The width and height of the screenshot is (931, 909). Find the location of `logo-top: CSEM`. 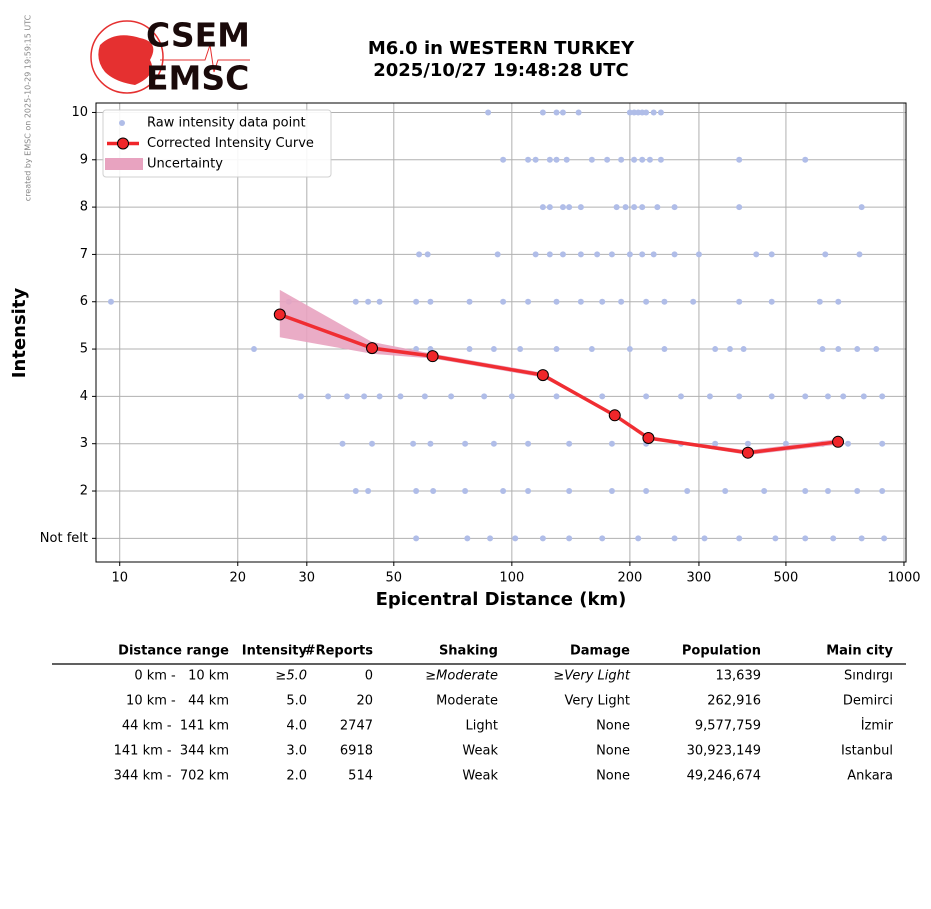

logo-top: CSEM is located at coordinates (198, 35).